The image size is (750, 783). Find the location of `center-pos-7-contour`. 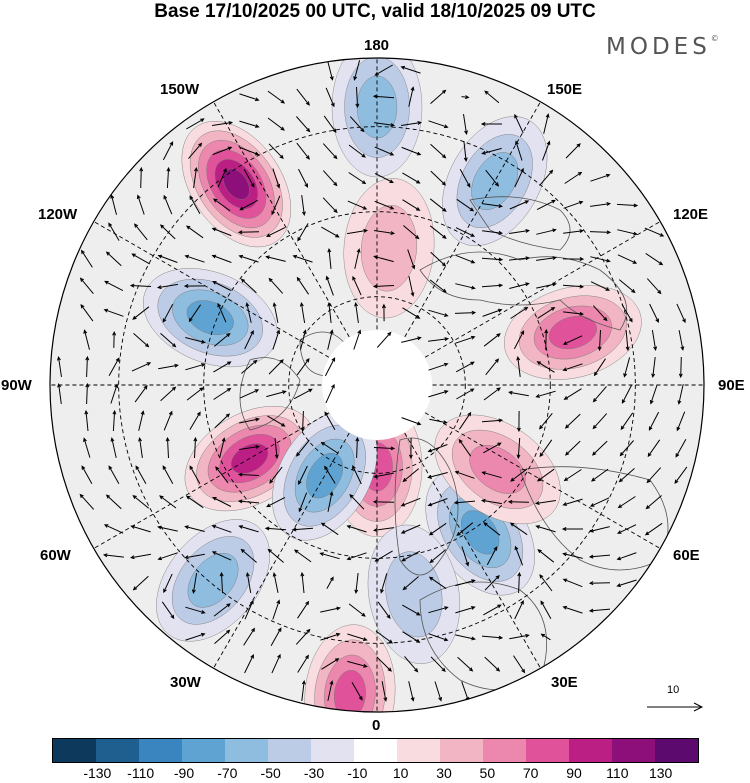

center-pos-7-contour is located at coordinates (389, 248).